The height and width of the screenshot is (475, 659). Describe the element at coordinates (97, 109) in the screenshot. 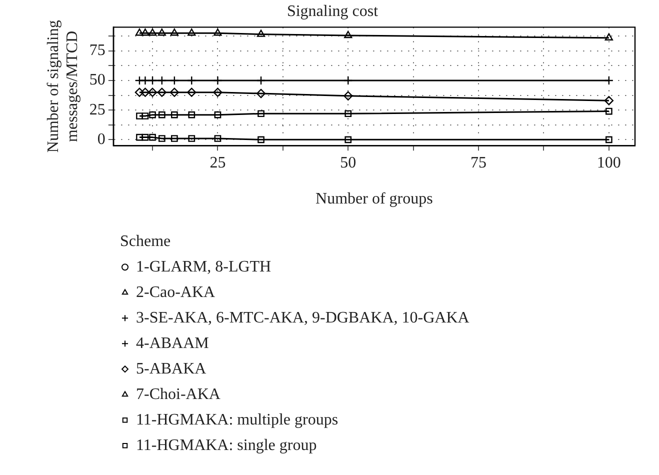

I see `y-tick-label: 25` at that location.